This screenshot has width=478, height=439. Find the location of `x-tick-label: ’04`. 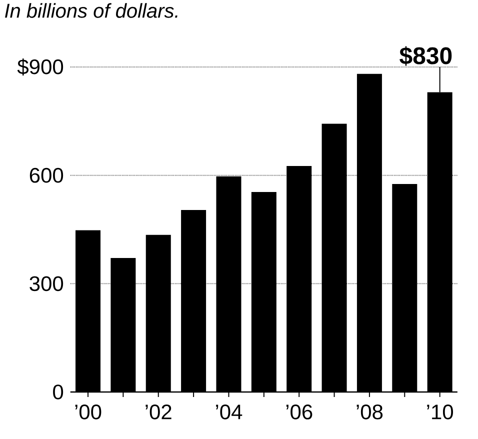

x-tick-label: ’04 is located at coordinates (229, 412).